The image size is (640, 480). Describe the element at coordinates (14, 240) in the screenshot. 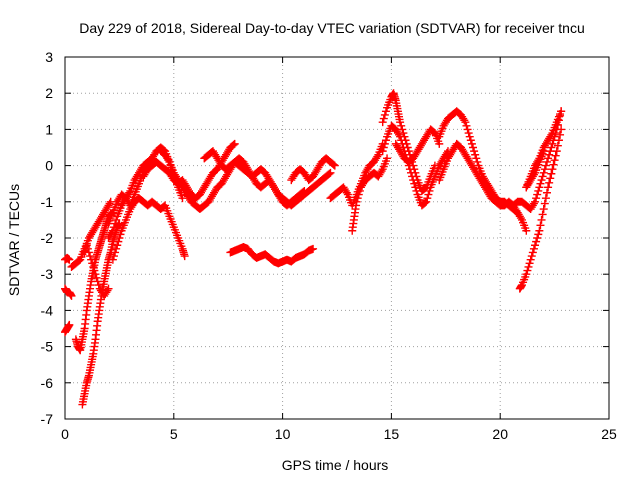

I see `y-axis-label: SDTVAR / TECUs` at that location.